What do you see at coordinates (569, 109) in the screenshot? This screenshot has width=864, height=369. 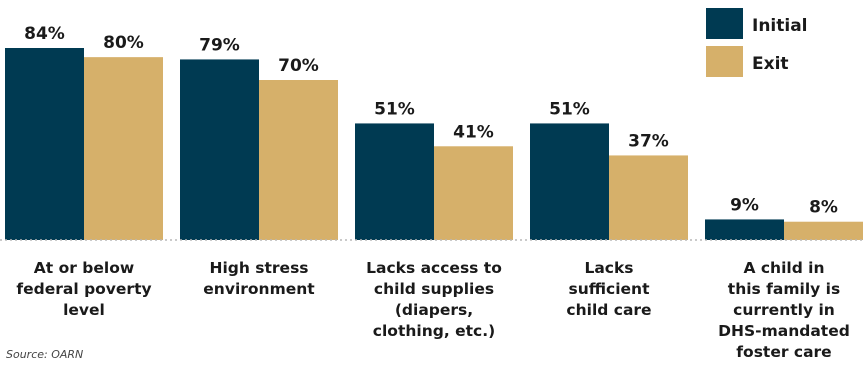 I see `value-label-initial-4: 51%` at bounding box center [569, 109].